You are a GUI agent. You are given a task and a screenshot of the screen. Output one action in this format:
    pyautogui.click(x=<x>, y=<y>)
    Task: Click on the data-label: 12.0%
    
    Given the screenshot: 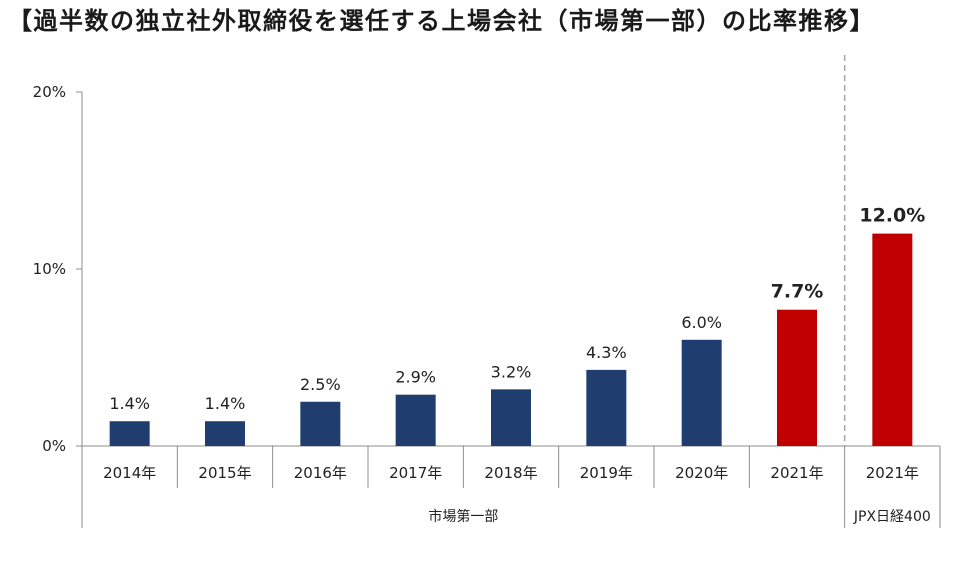 What is the action you would take?
    pyautogui.click(x=892, y=216)
    